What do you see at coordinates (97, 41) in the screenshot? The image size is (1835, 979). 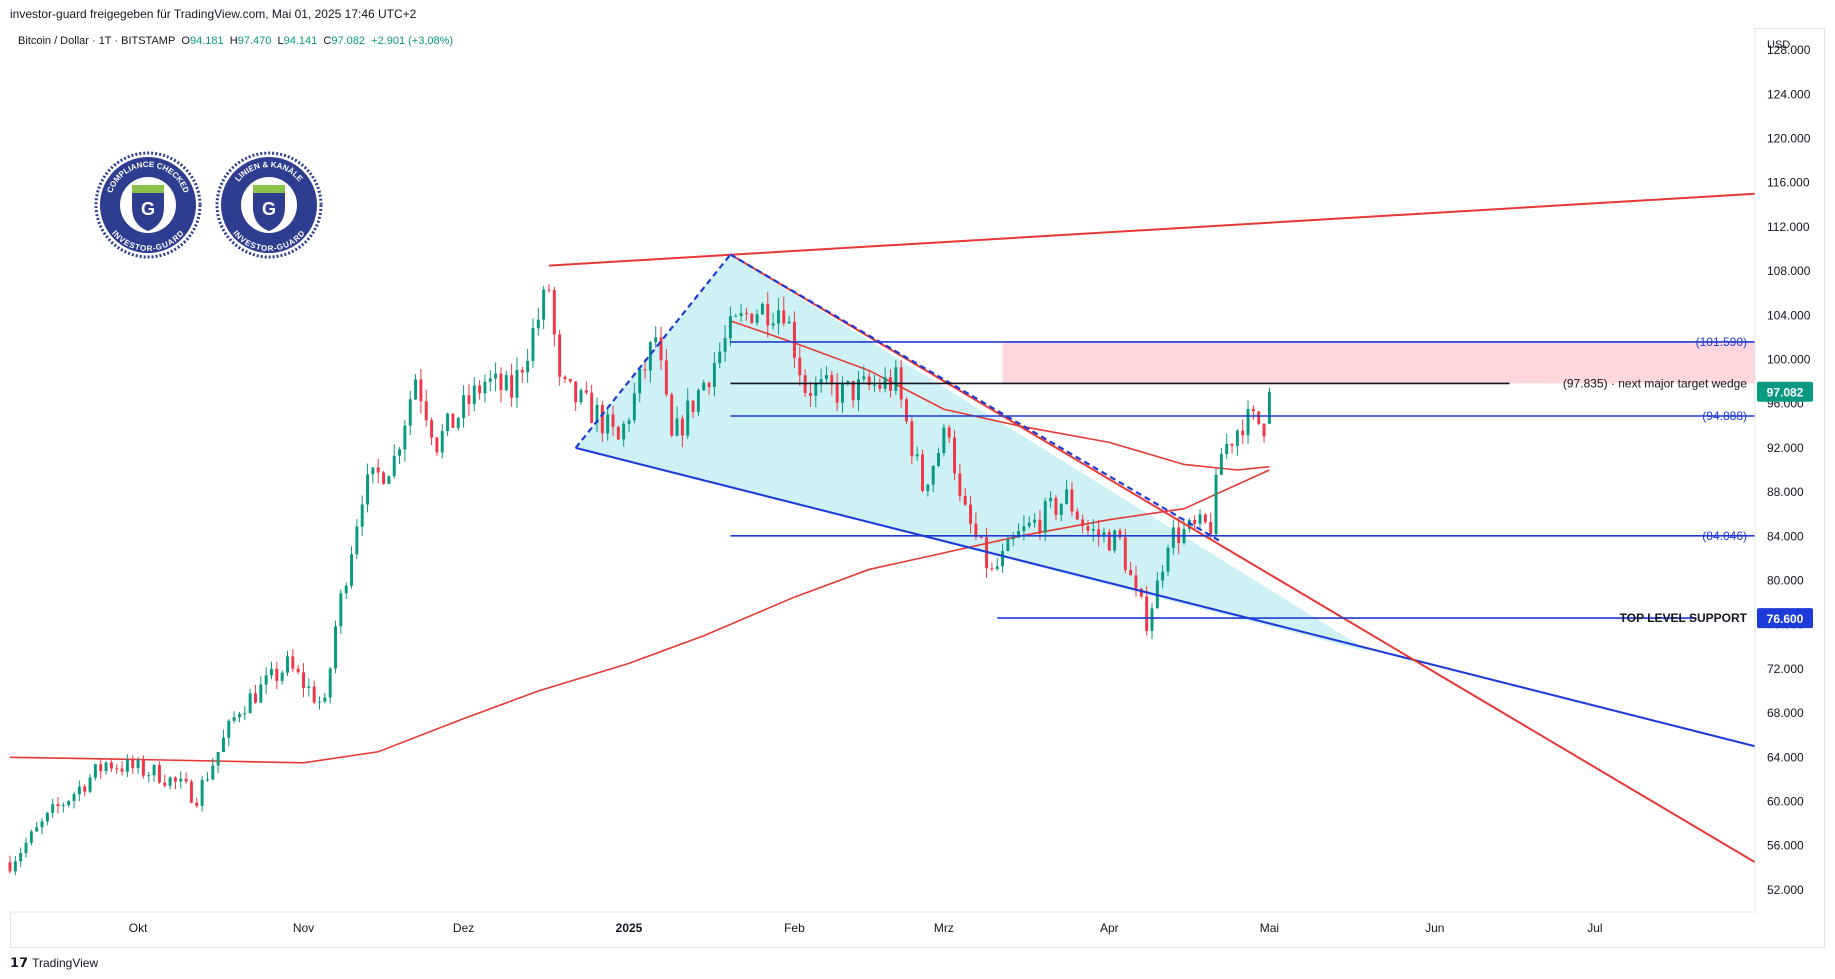 I see `symbol-label: Bitcoin / Dollar · 1T · BITSTAMP` at bounding box center [97, 41].